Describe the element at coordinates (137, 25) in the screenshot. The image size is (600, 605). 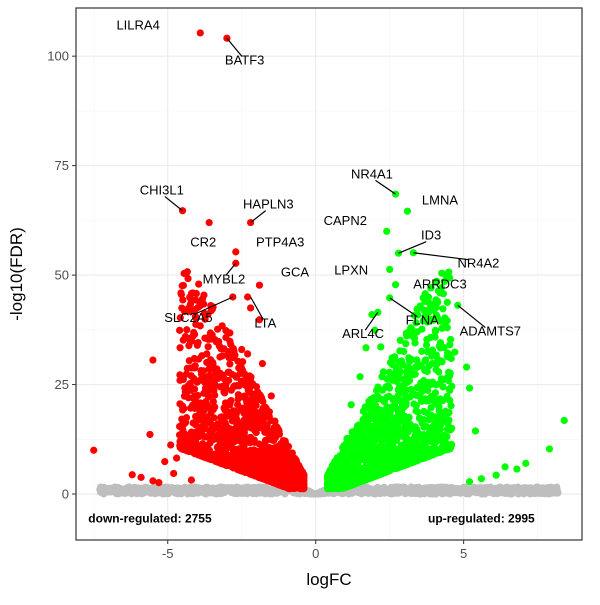
I see `gene-label: LILRA4` at that location.